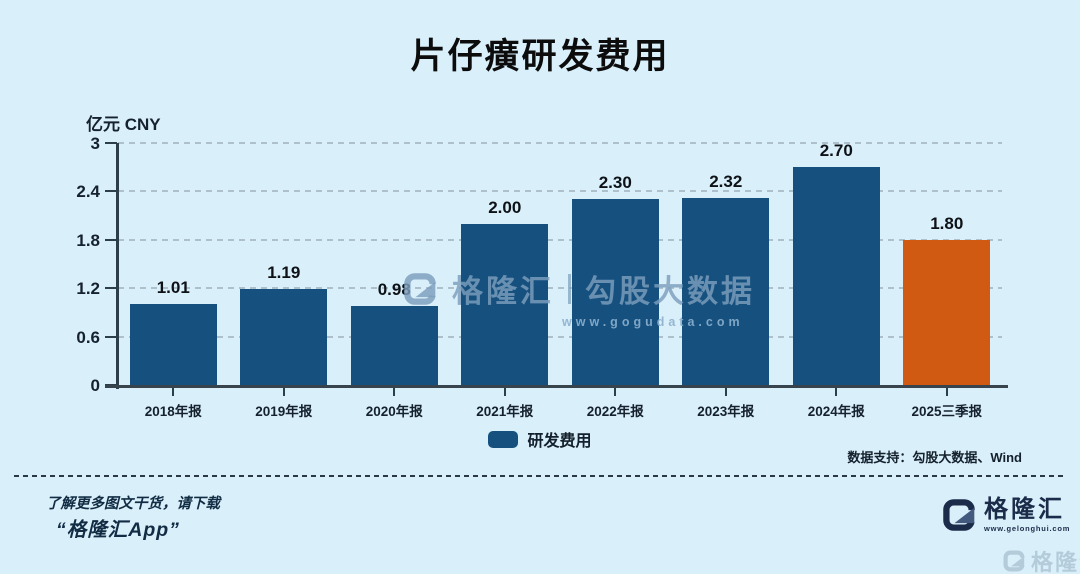  I want to click on bar-value-label: 1.19, so click(284, 272).